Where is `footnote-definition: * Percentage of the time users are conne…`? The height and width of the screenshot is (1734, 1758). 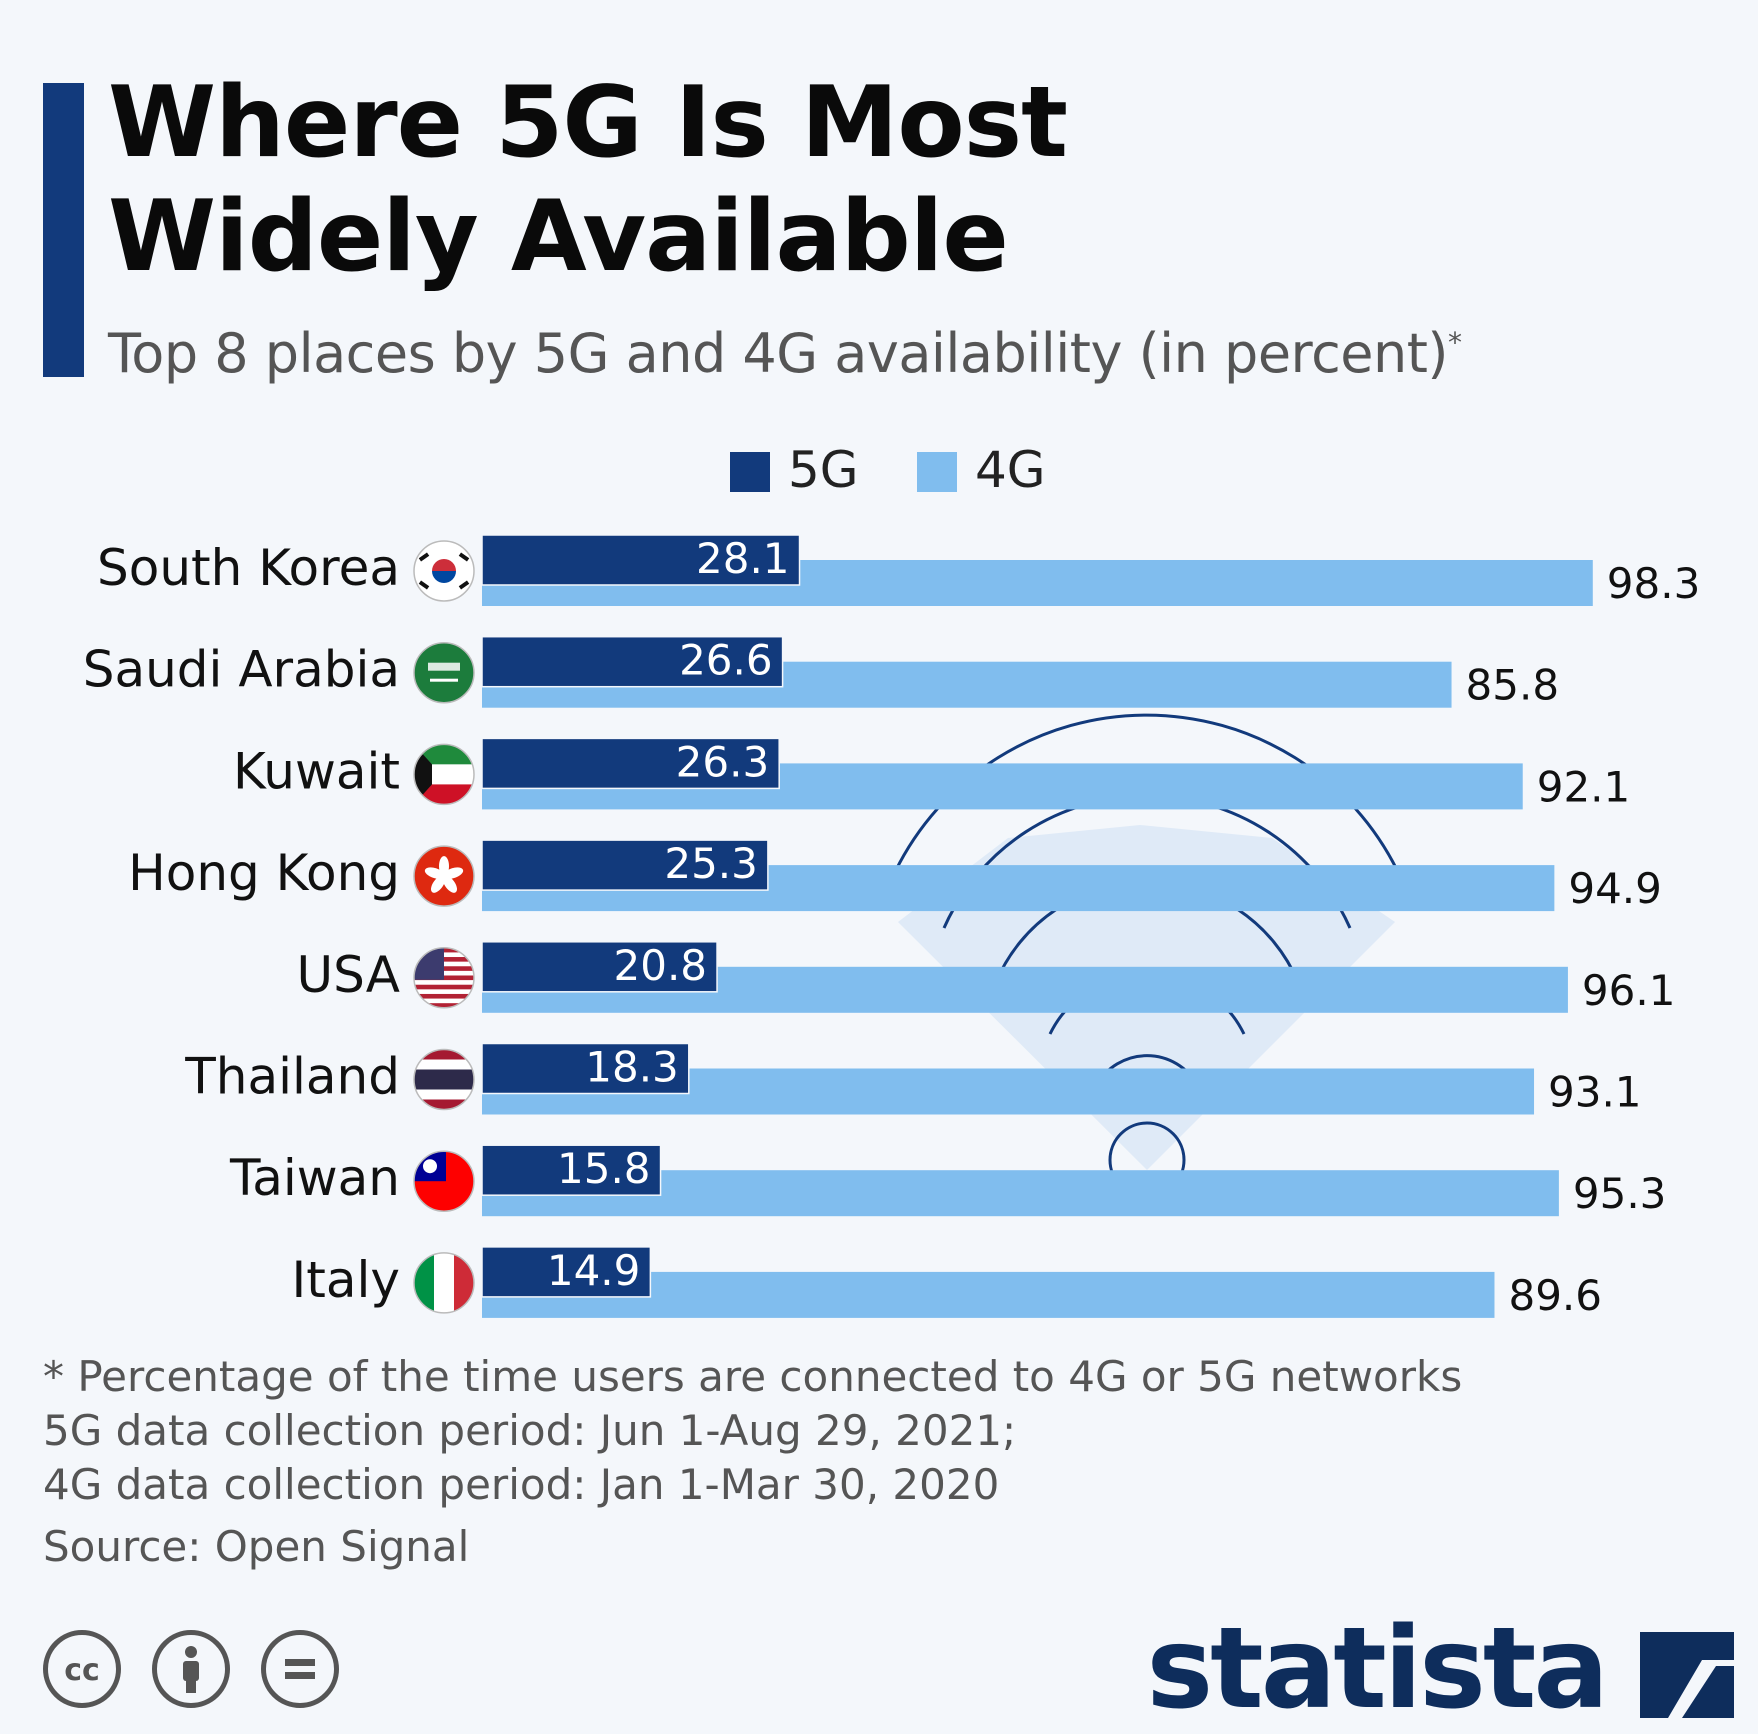 footnote-definition: * Percentage of the time users are conne… is located at coordinates (753, 1376).